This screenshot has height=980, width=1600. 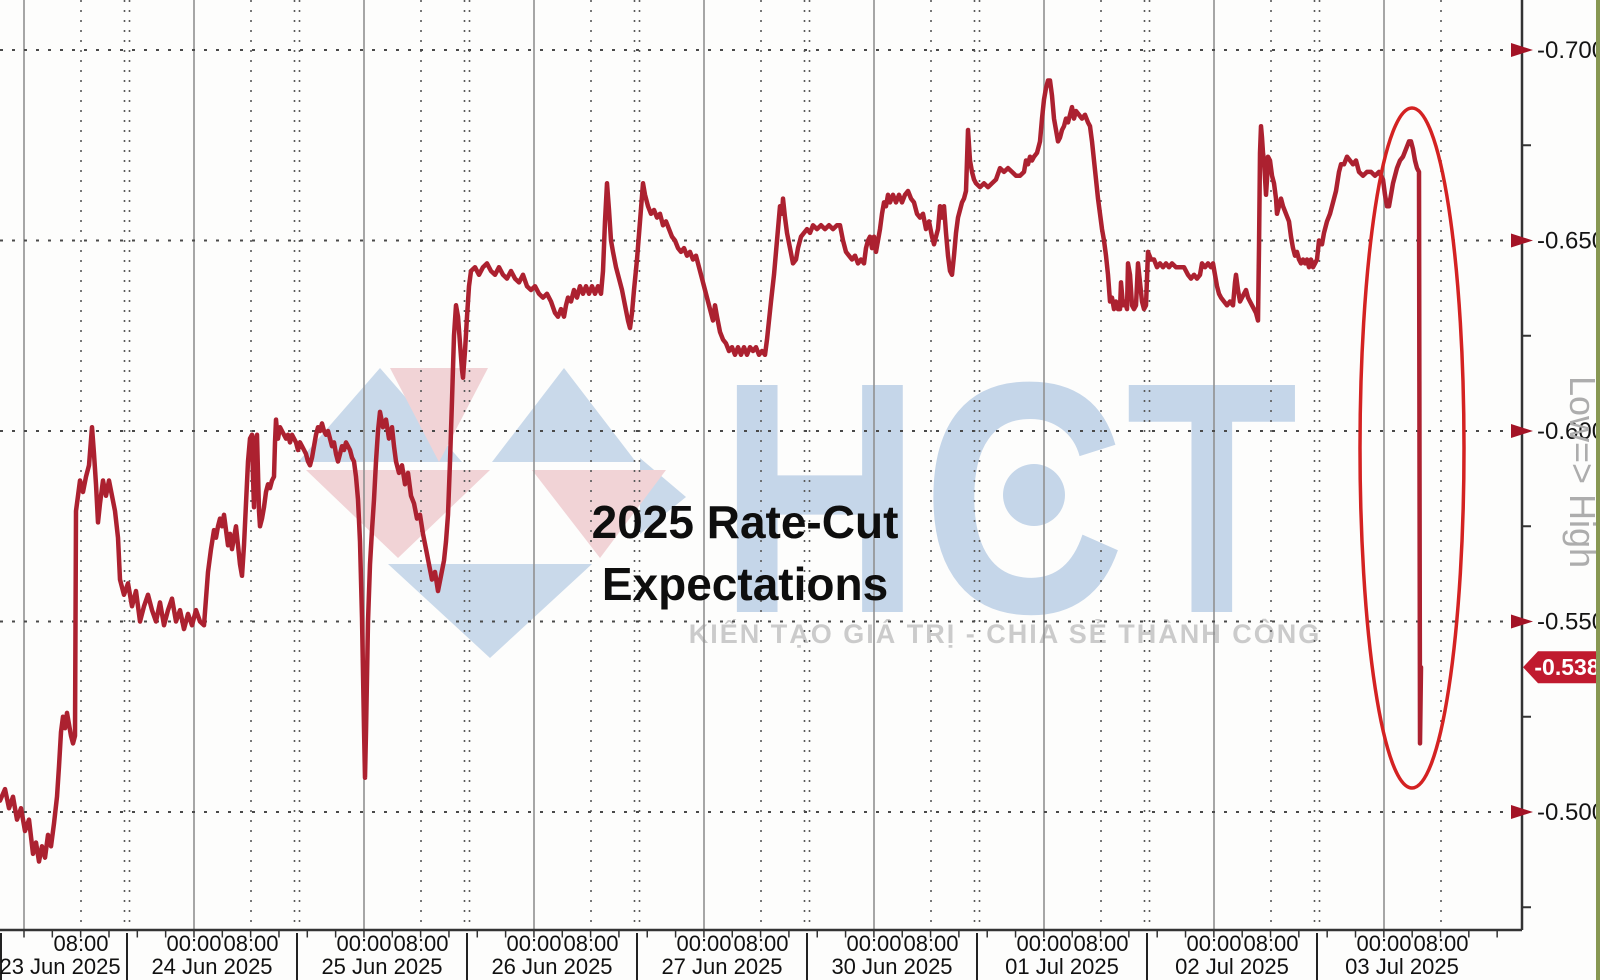 I want to click on right-edge-strip, so click(x=1598, y=490).